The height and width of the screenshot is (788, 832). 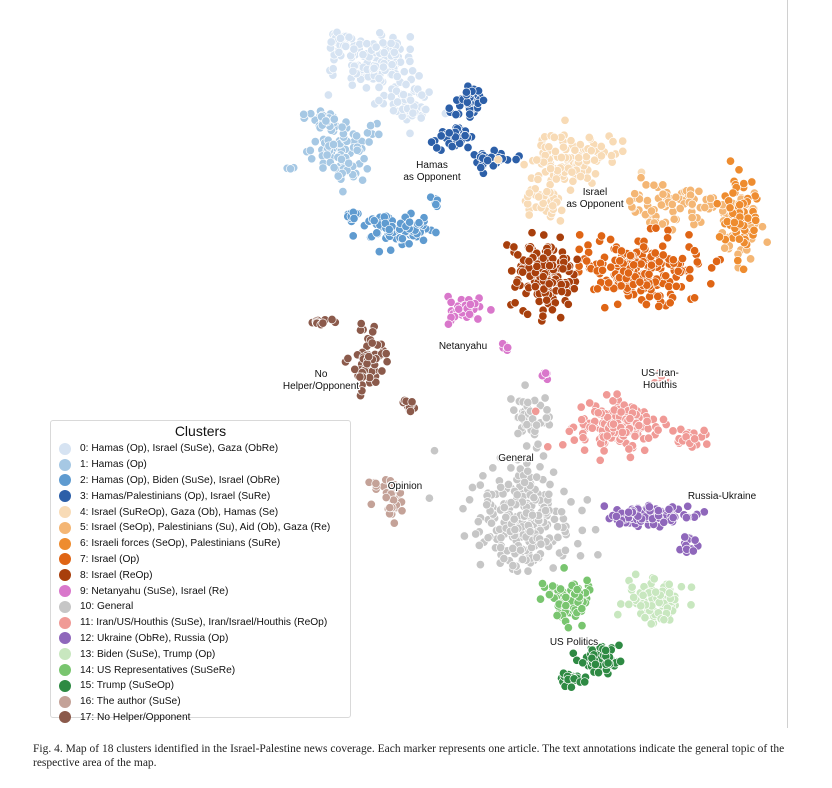 What do you see at coordinates (200, 575) in the screenshot?
I see `legend-item: 8: Israel (ReOp)` at bounding box center [200, 575].